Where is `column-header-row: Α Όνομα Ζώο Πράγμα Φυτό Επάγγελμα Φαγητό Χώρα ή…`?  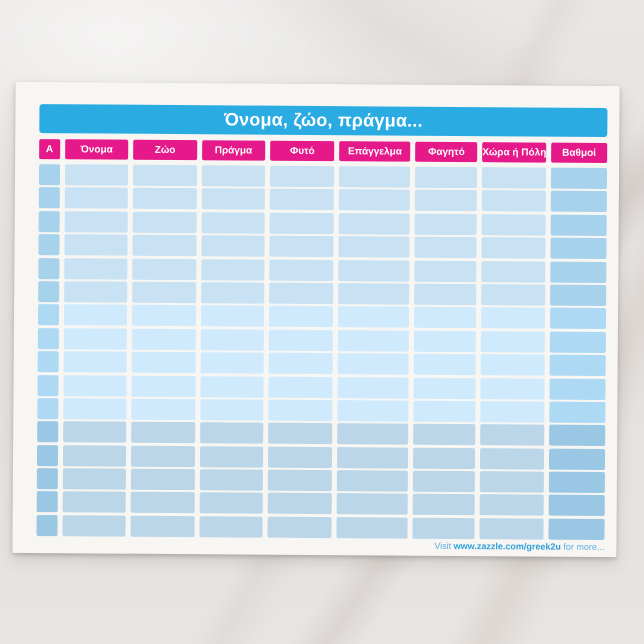
column-header-row: Α Όνομα Ζώο Πράγμα Φυτό Επάγγελμα Φαγητό Χώρα ή… is located at coordinates (323, 151).